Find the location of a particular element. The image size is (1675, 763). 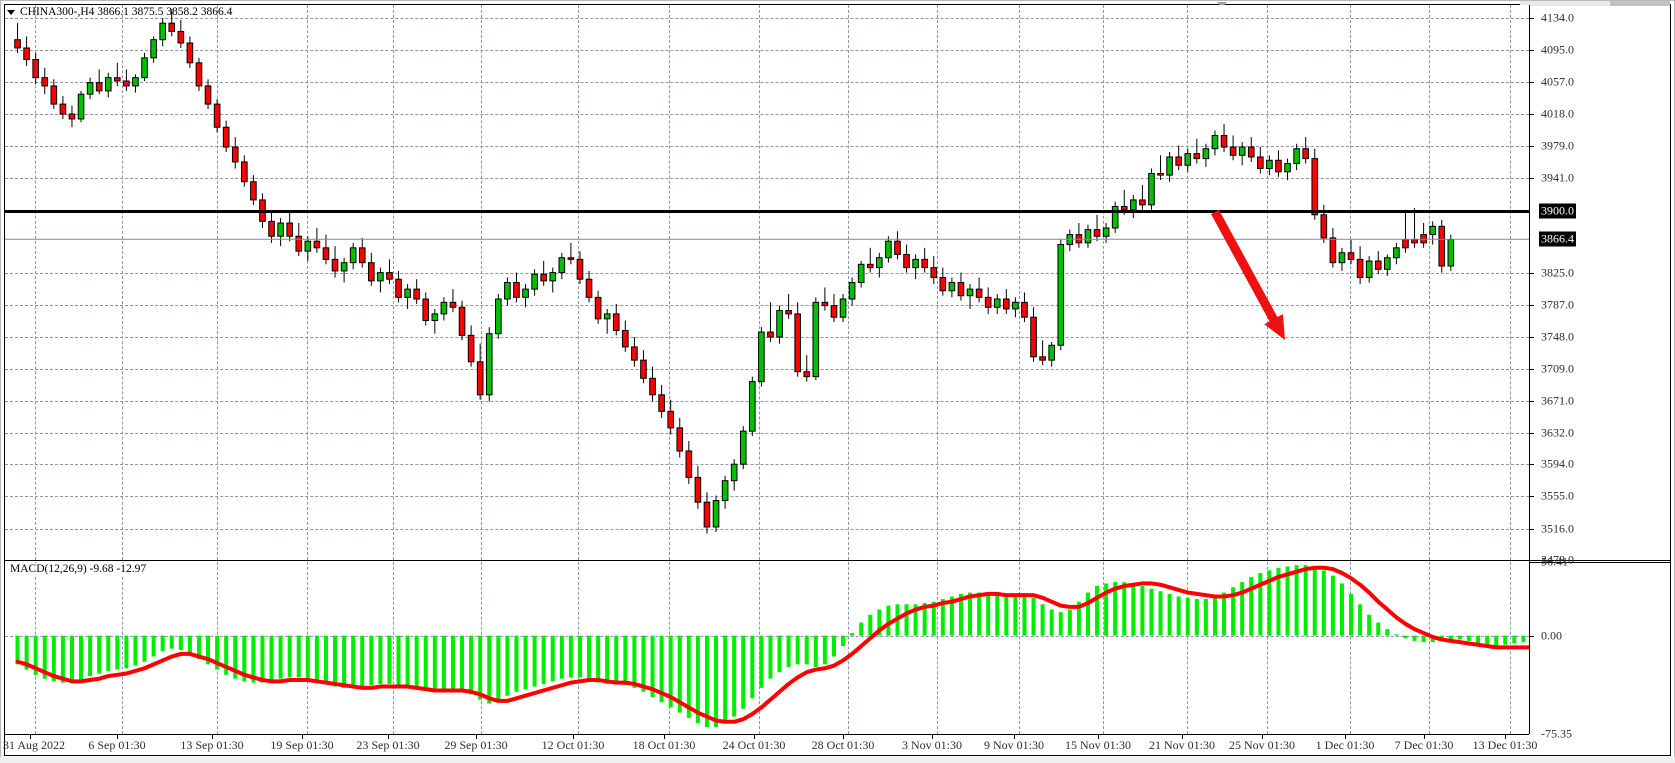

time-axis-label: 18 Oct 01:30 is located at coordinates (664, 745).